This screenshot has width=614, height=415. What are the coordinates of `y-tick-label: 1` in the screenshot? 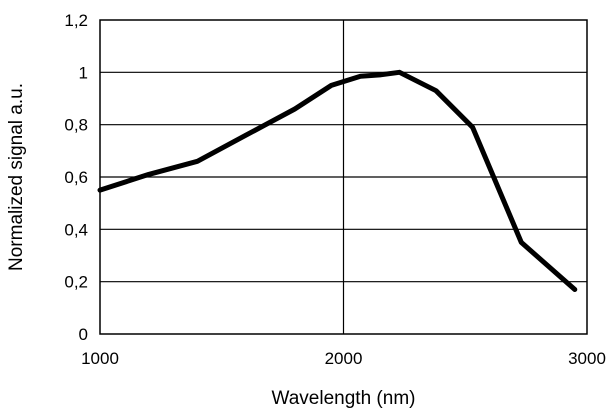 It's located at (83, 72).